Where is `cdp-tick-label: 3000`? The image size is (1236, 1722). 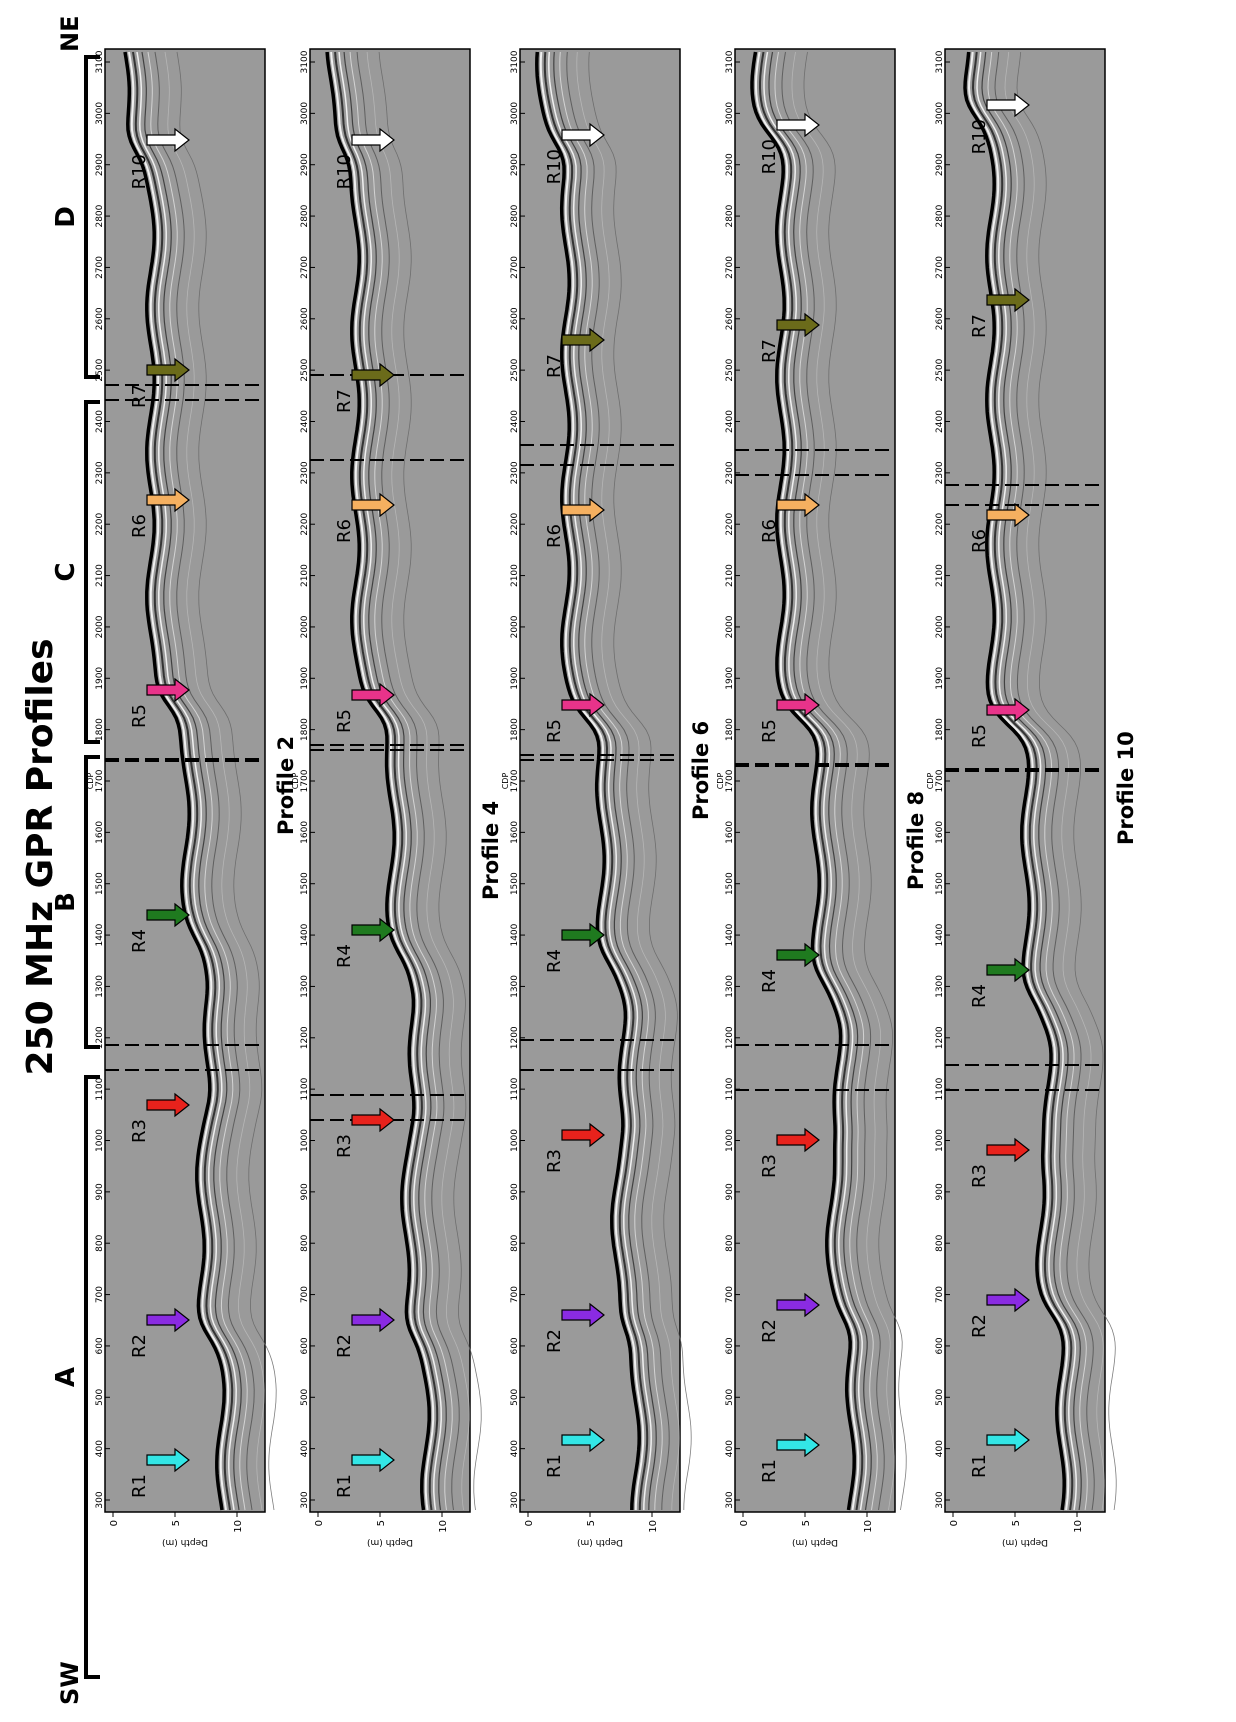 cdp-tick-label: 3000 is located at coordinates (940, 113).